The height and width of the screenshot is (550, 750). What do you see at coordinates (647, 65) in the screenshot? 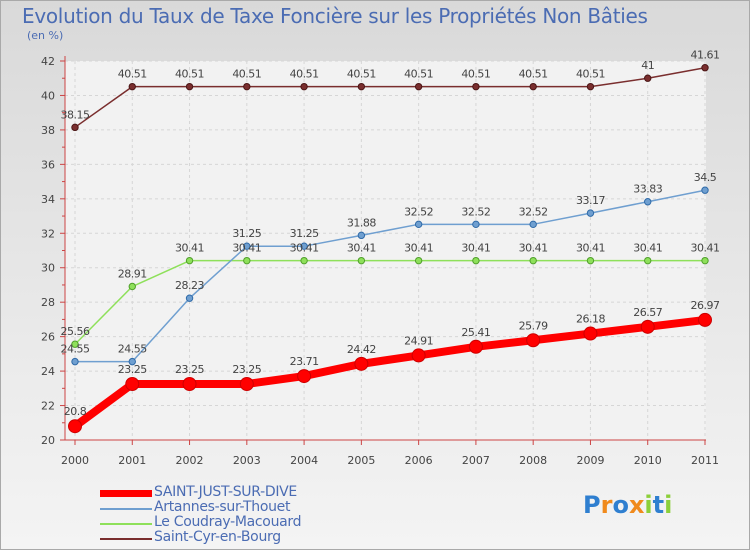
I see `data-label-saint-cyr: 41` at bounding box center [647, 65].